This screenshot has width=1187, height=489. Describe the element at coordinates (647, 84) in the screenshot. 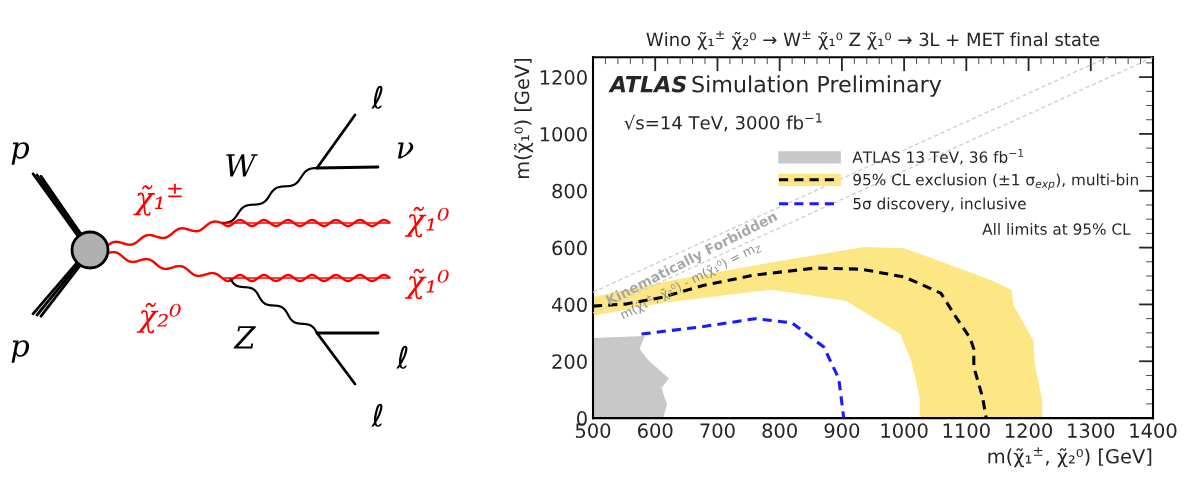

I see `annotation: ATLAS` at that location.